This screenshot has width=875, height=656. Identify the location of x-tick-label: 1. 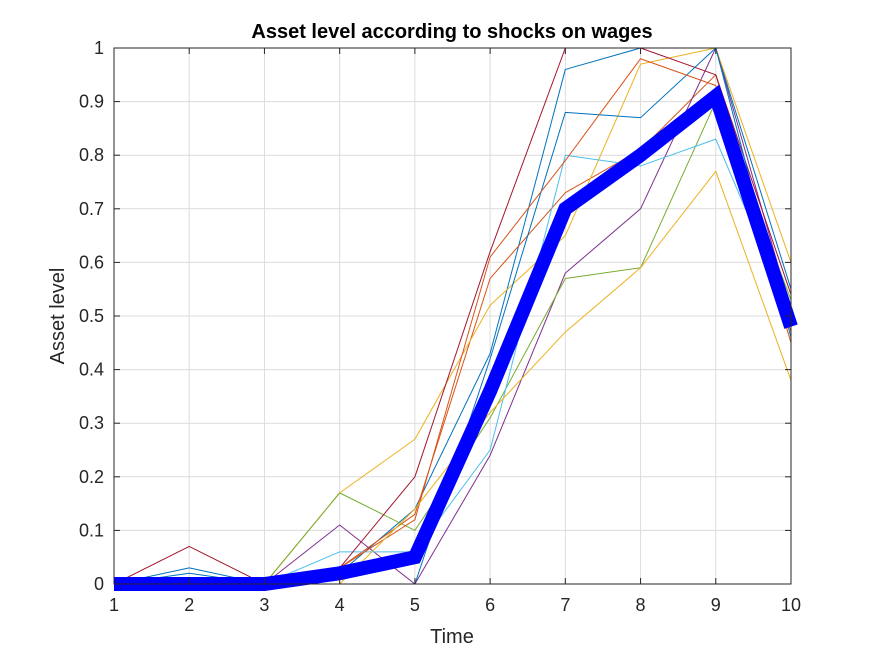
(114, 605).